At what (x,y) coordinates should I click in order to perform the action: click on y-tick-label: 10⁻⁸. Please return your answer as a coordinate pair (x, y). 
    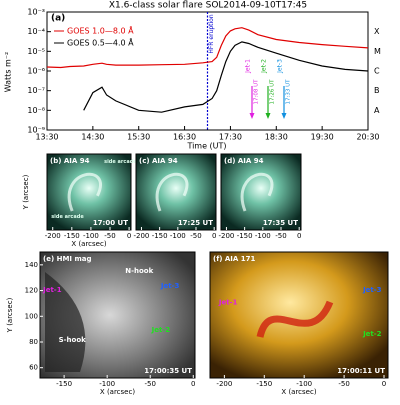
    Looking at the image, I should click on (36, 110).